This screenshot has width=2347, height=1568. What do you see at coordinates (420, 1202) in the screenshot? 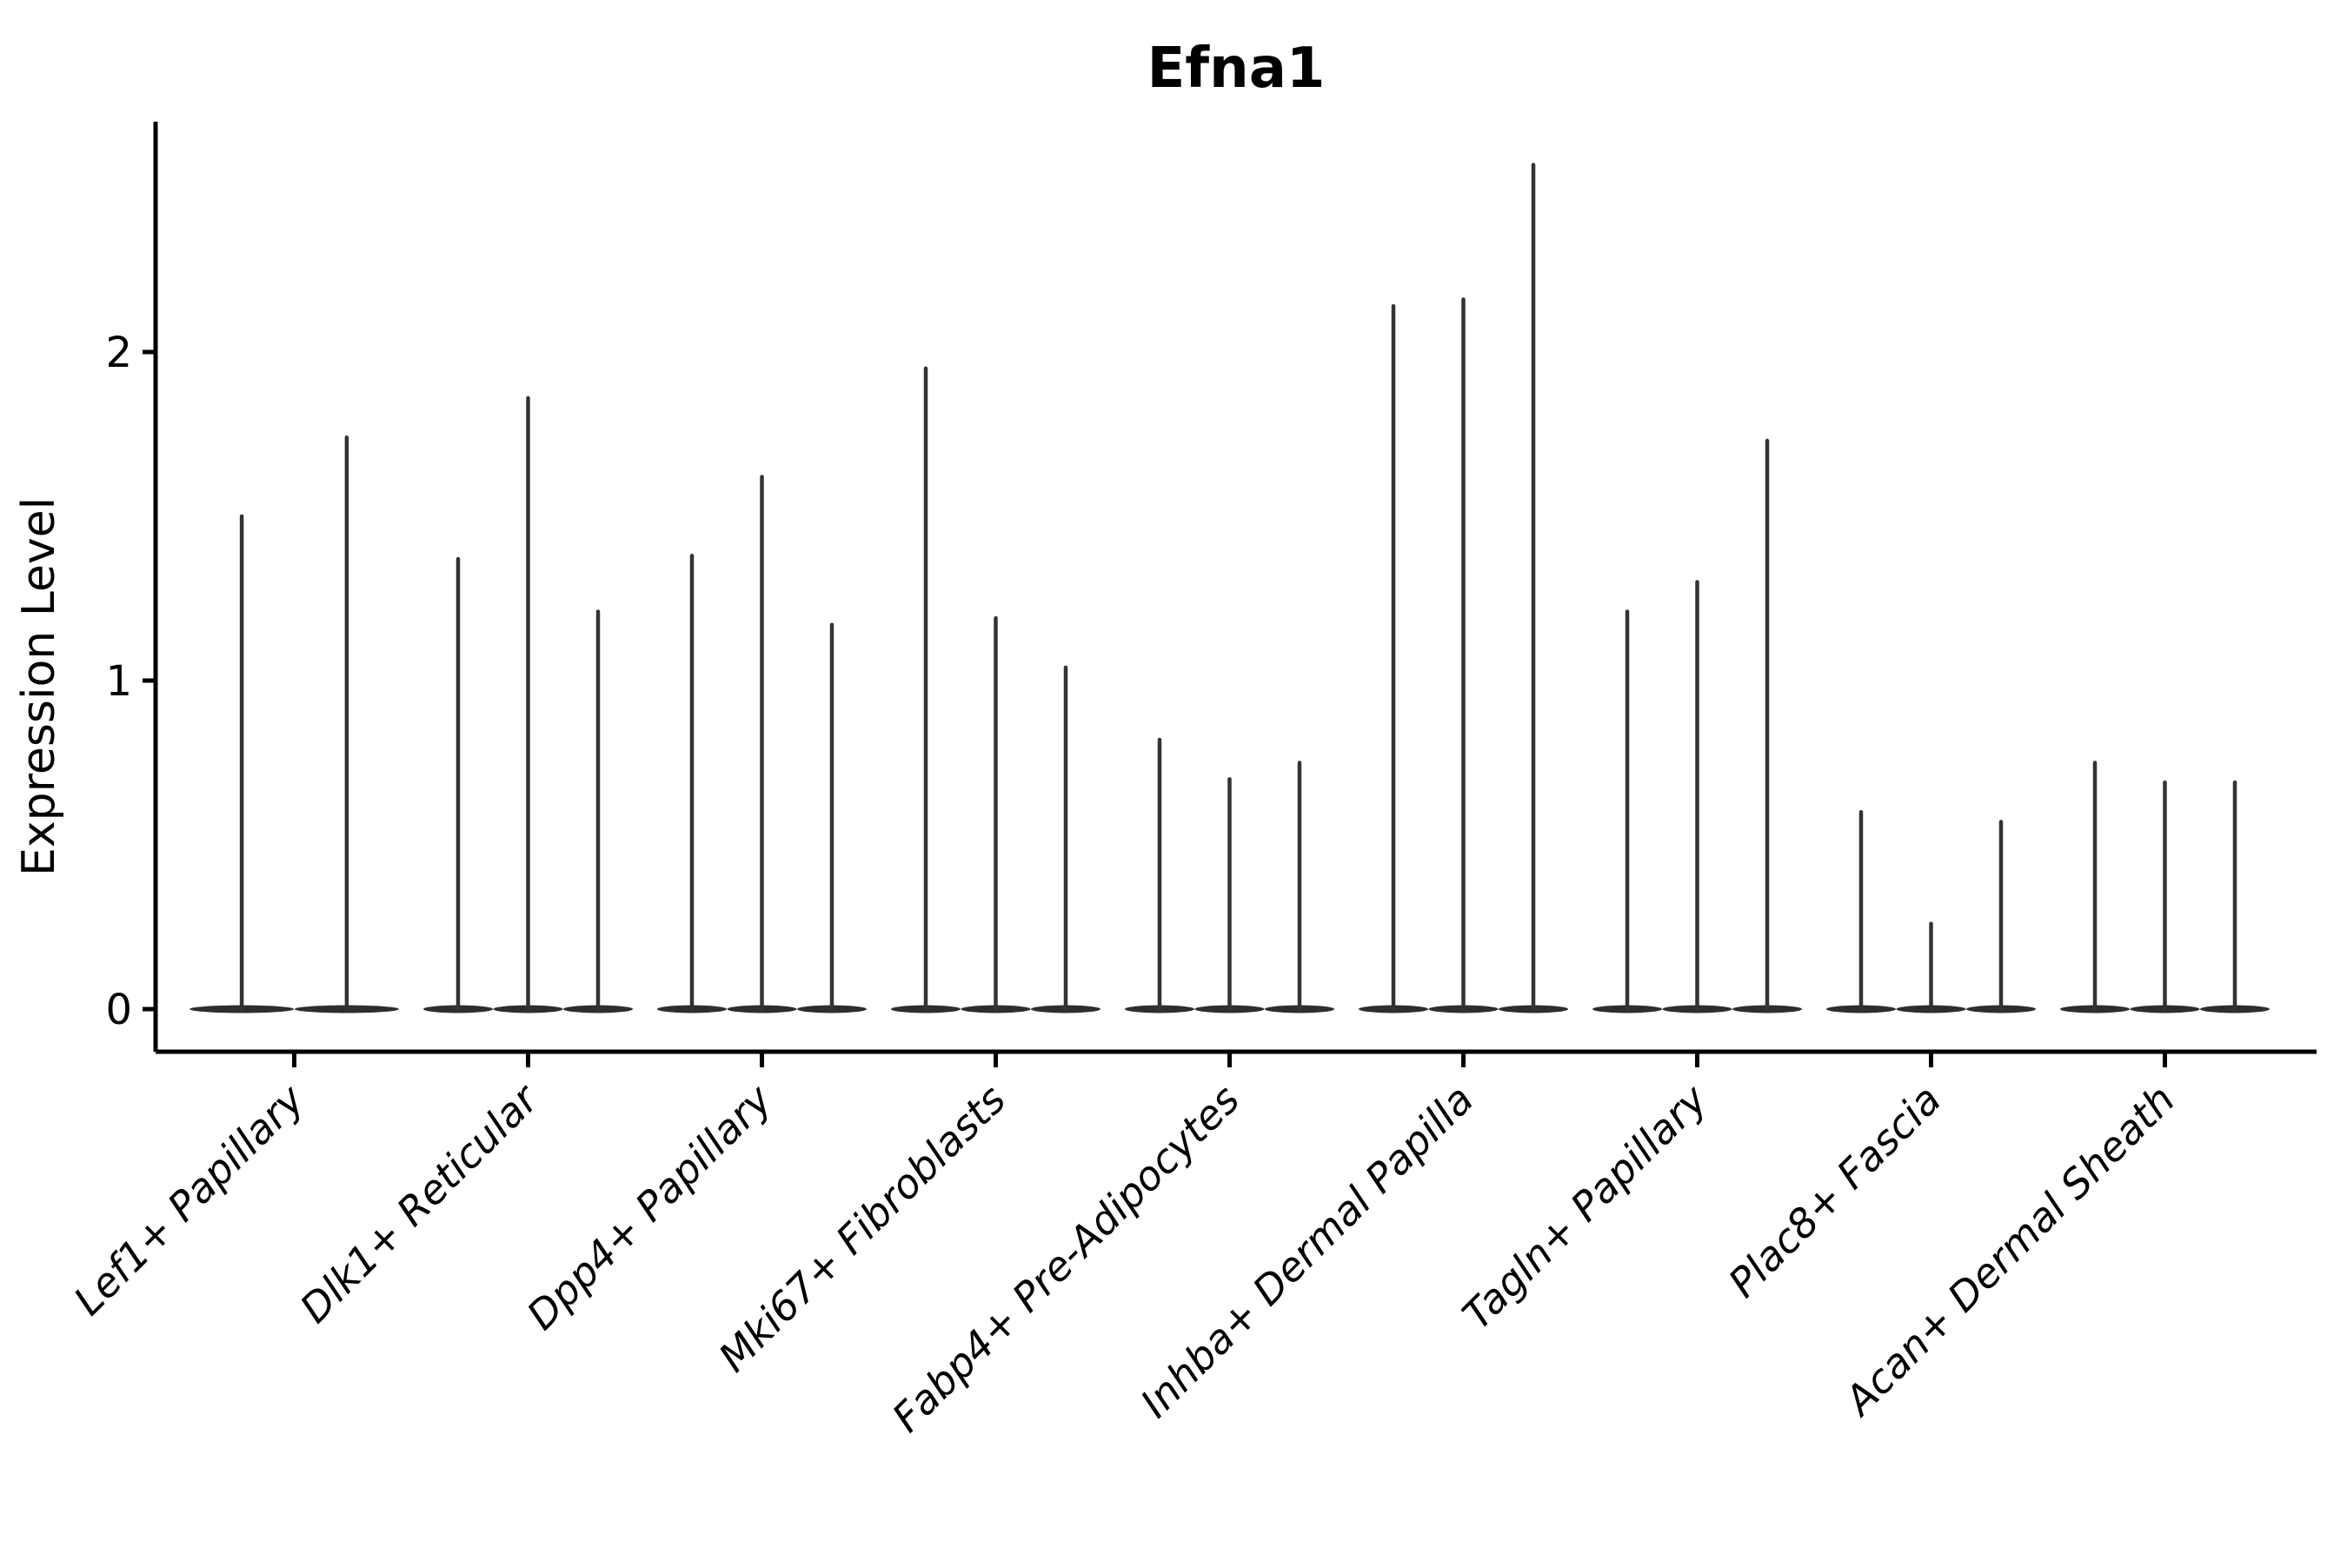
I see `x-tick-label: Dlk1+ Reticular` at bounding box center [420, 1202].